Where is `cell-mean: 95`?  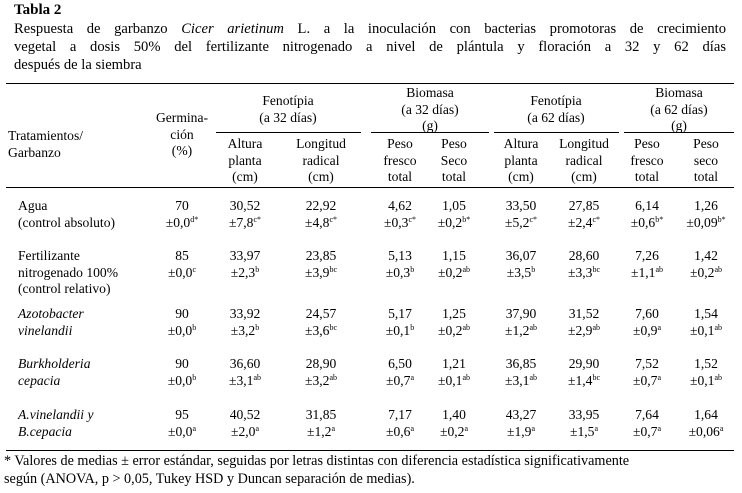 cell-mean: 95 is located at coordinates (182, 414).